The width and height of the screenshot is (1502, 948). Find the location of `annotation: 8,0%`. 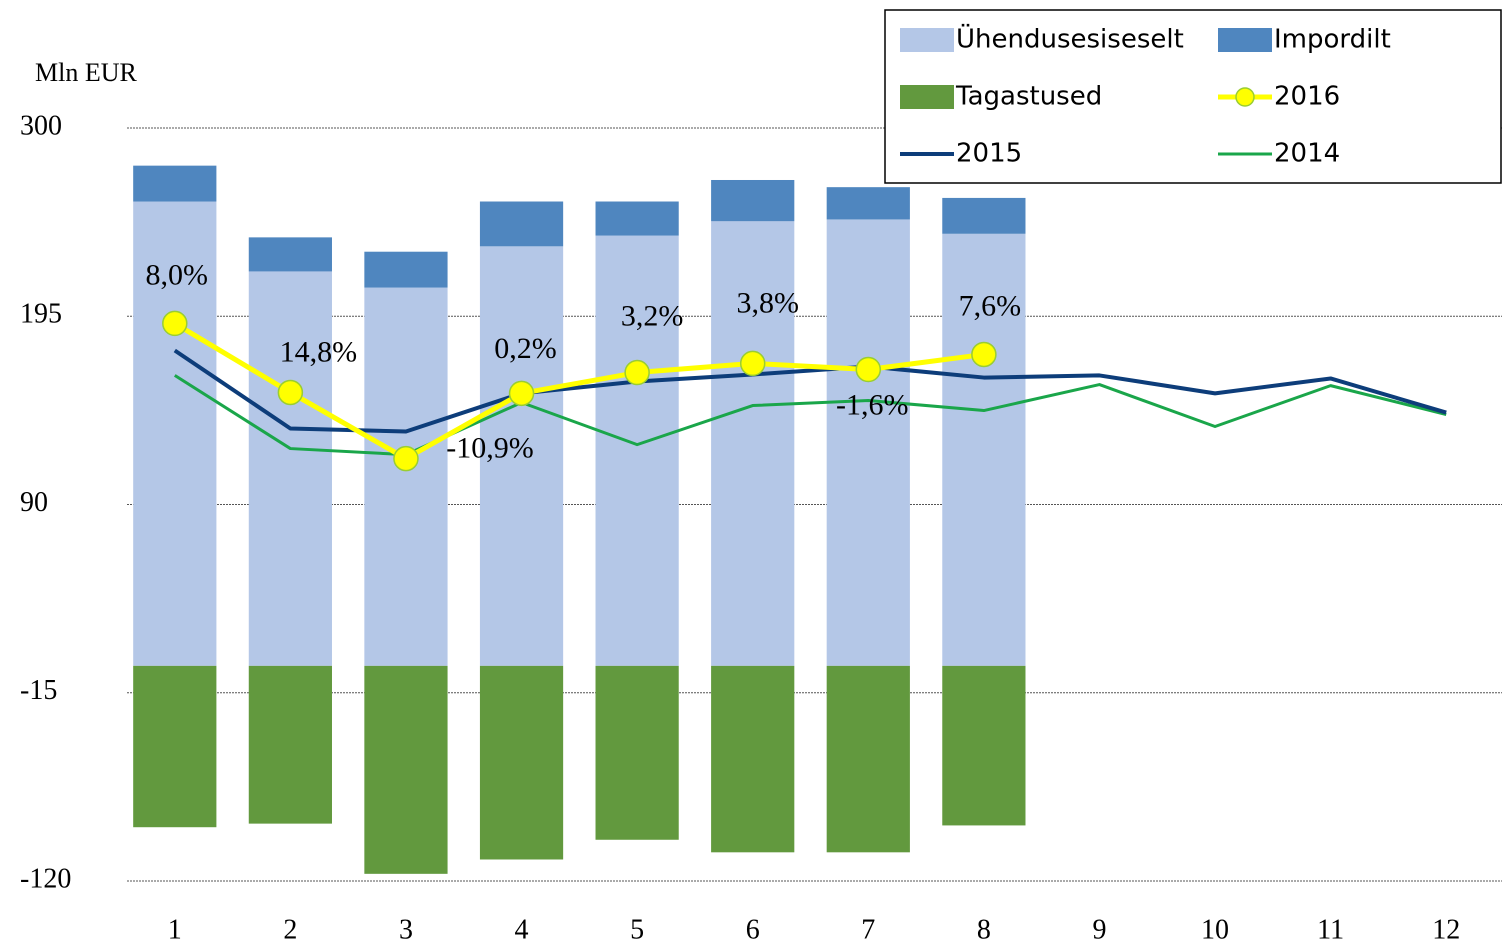

annotation: 8,0% is located at coordinates (177, 274).